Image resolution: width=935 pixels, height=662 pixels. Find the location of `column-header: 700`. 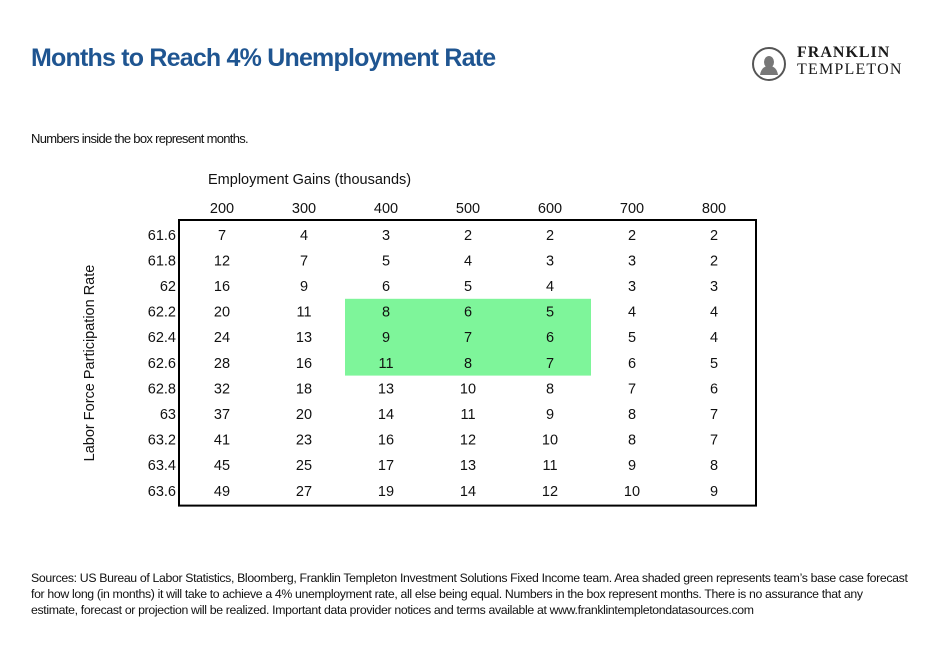

column-header: 700 is located at coordinates (632, 209).